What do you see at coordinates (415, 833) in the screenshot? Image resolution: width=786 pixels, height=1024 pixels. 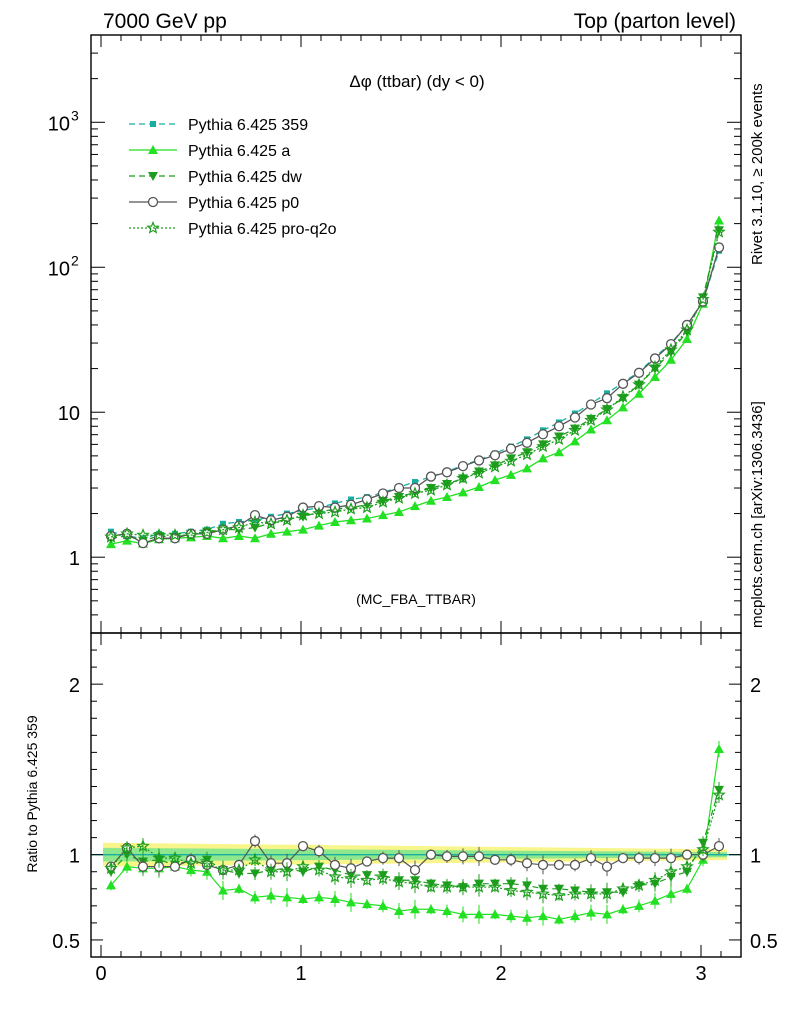 I see `ratio-series-pythia-6-425-a` at bounding box center [415, 833].